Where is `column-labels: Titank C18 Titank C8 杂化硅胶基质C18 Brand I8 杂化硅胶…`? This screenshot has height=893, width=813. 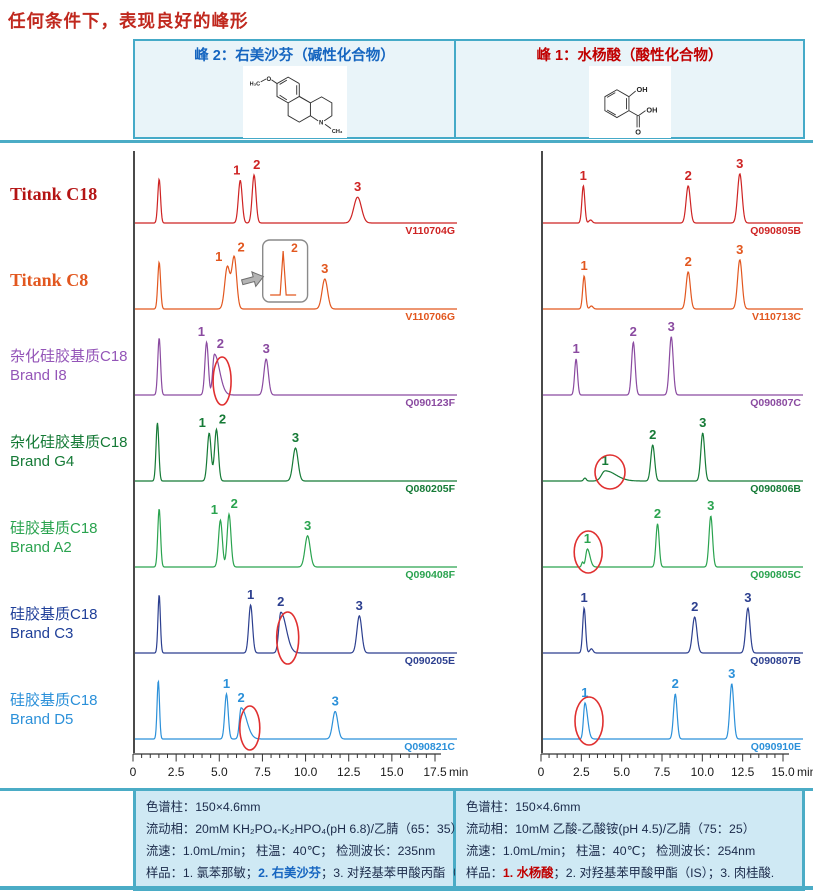
column-labels: Titank C18 Titank C8 杂化硅胶基质C18 Brand I8 杂化硅胶… is located at coordinates (66, 467).